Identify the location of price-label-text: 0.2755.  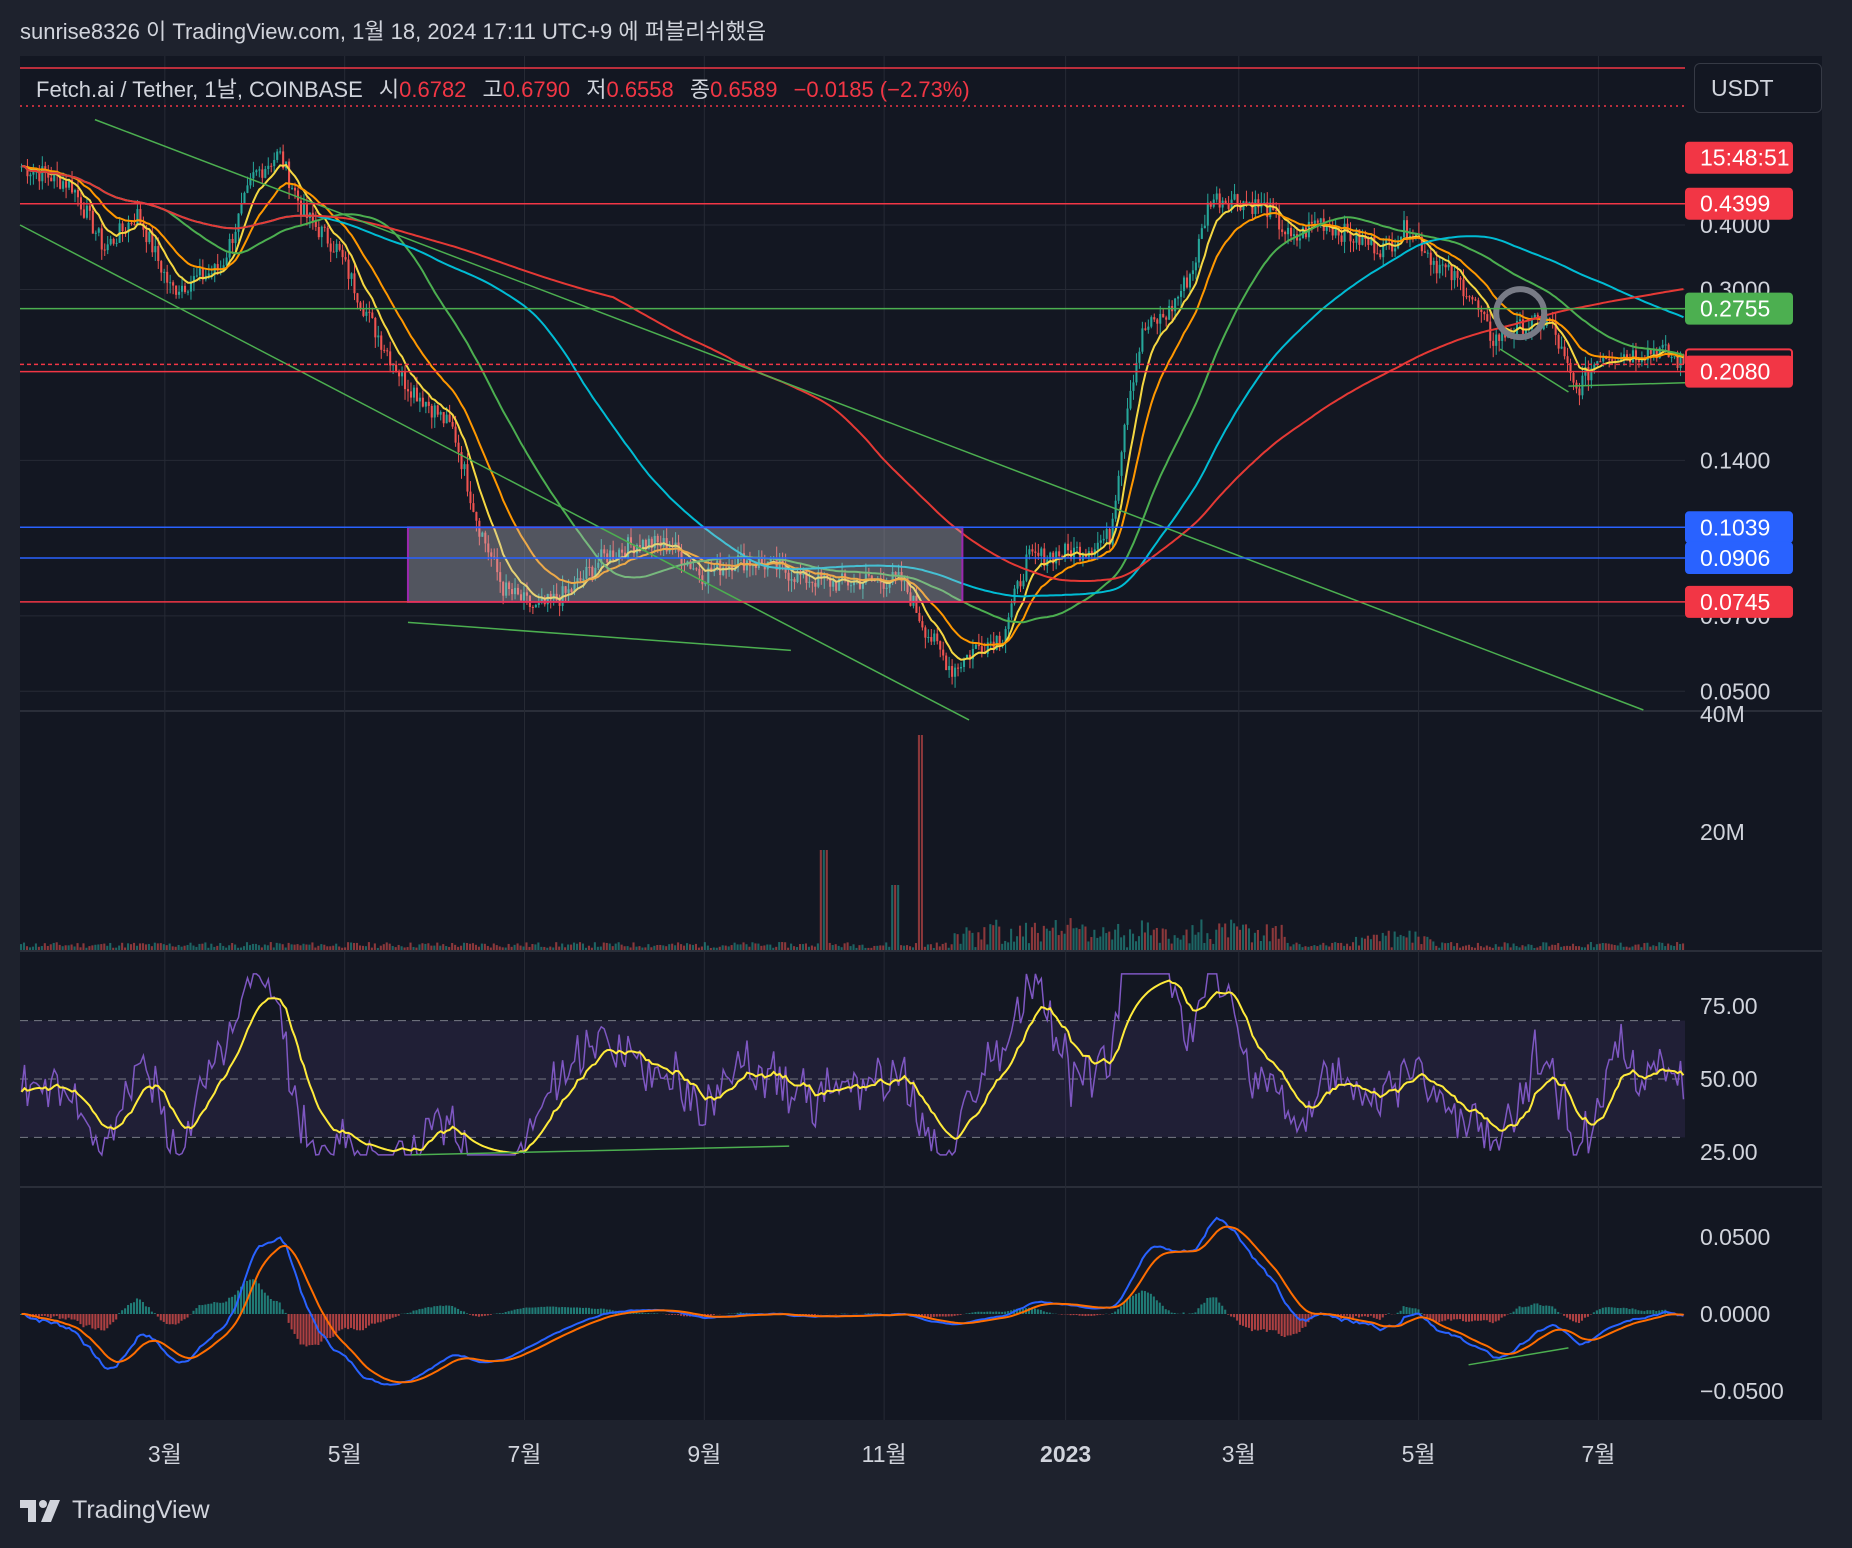
(1735, 309).